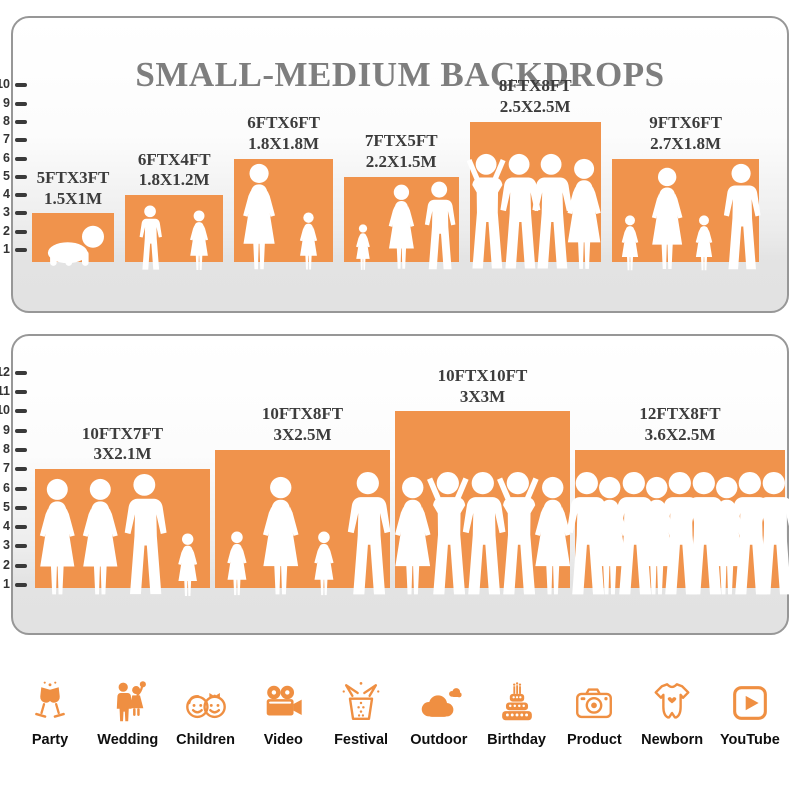  What do you see at coordinates (122, 433) in the screenshot?
I see `size-label-ft: 10FTX7FT` at bounding box center [122, 433].